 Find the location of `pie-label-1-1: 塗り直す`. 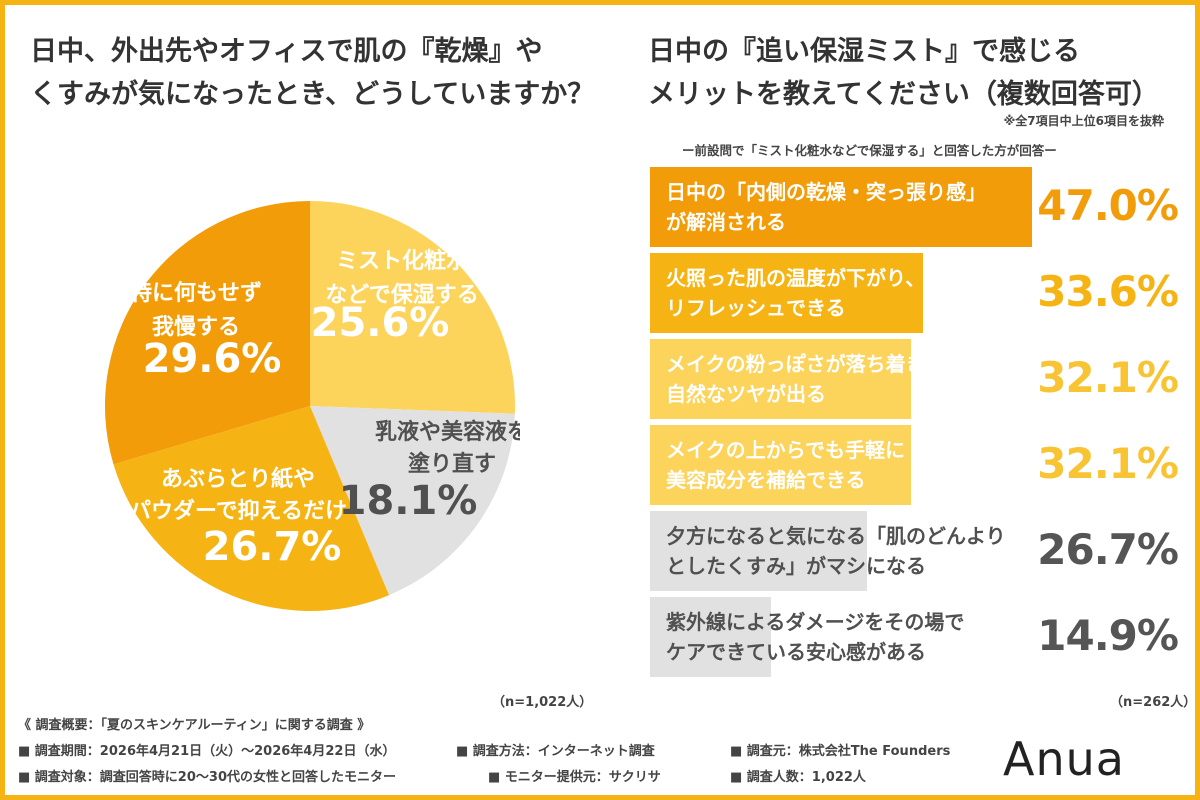

pie-label-1-1: 塗り直す is located at coordinates (452, 464).